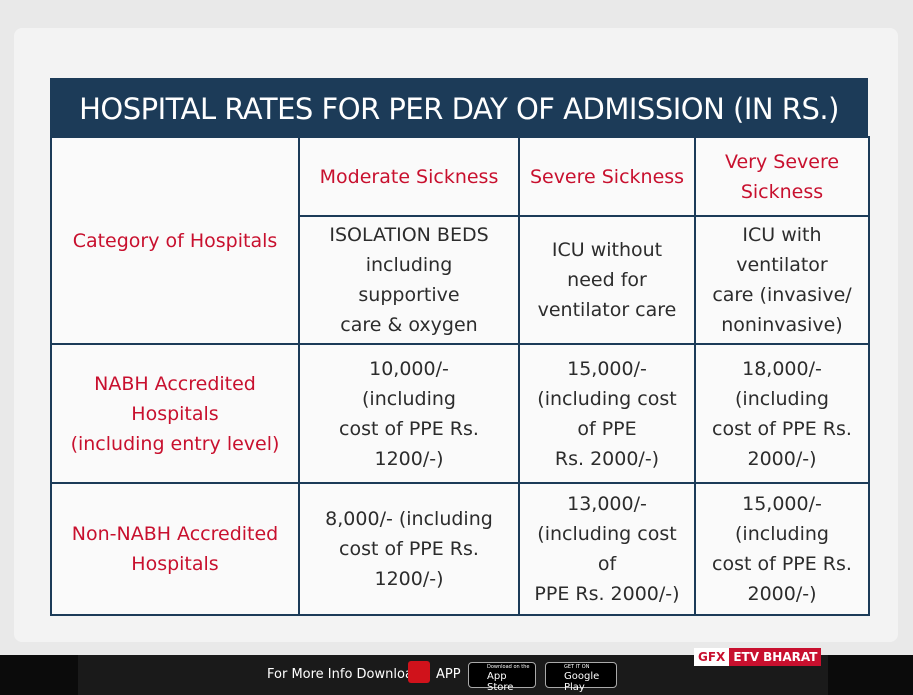 The height and width of the screenshot is (695, 913). Describe the element at coordinates (448, 674) in the screenshot. I see `app-text: APP` at that location.